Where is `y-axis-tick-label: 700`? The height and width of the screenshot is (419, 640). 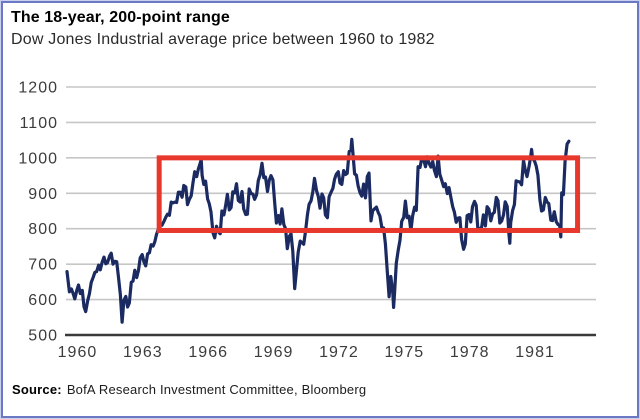 y-axis-tick-label: 700 is located at coordinates (43, 265).